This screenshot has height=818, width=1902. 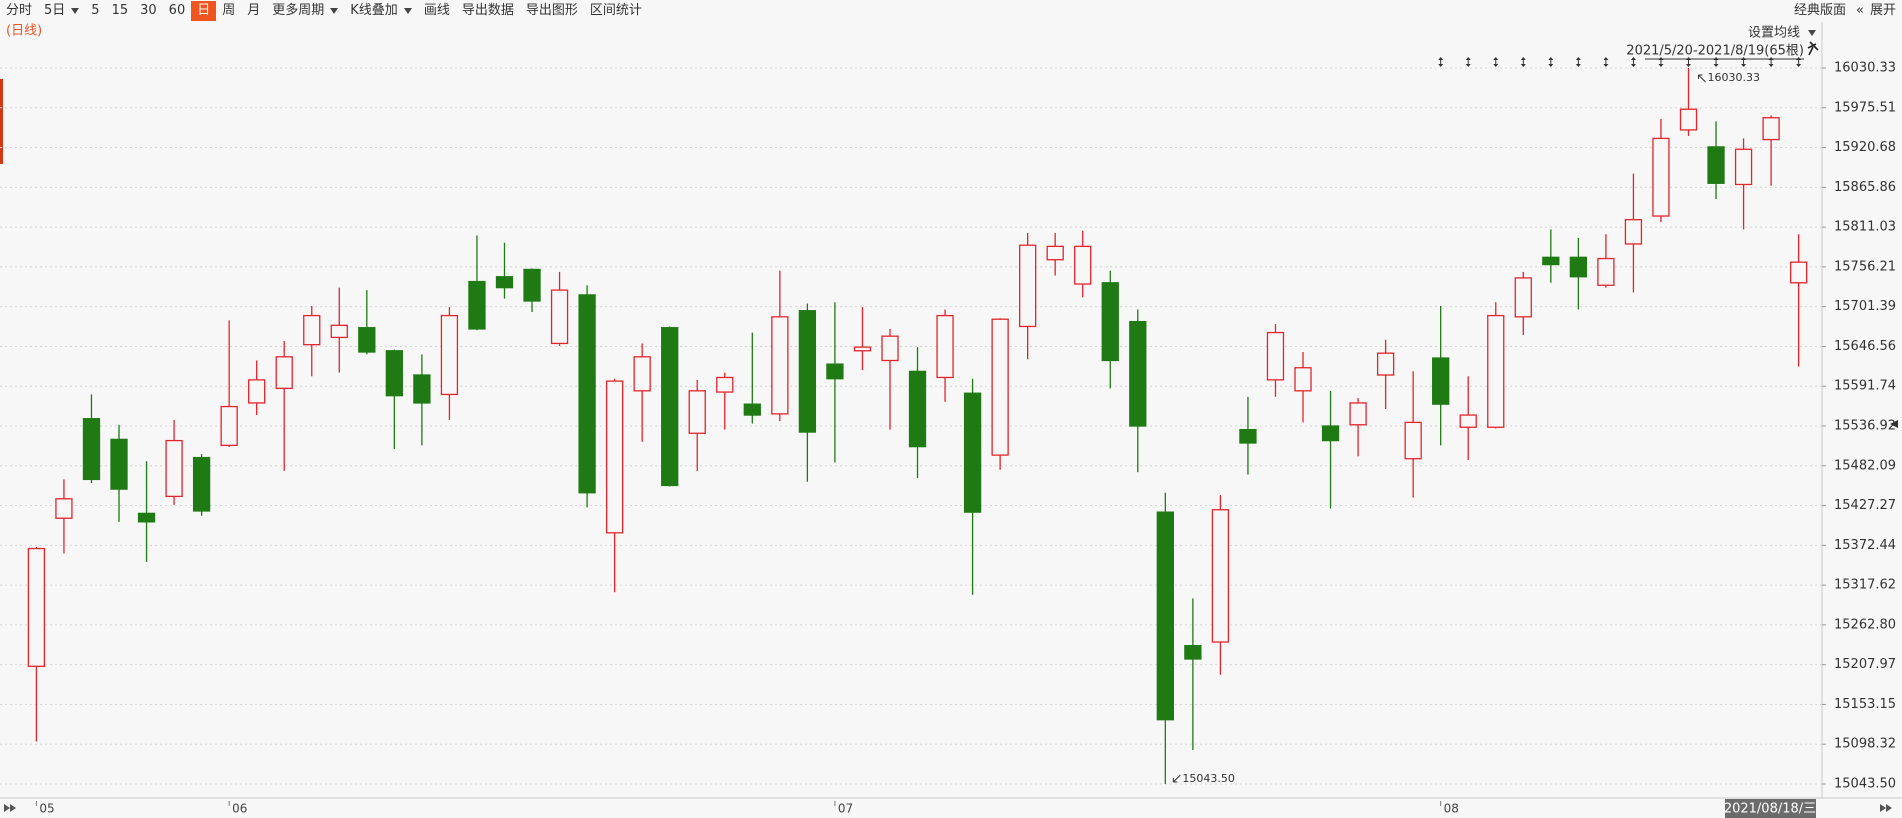 What do you see at coordinates (1812, 33) in the screenshot?
I see `dropdown-arrow` at bounding box center [1812, 33].